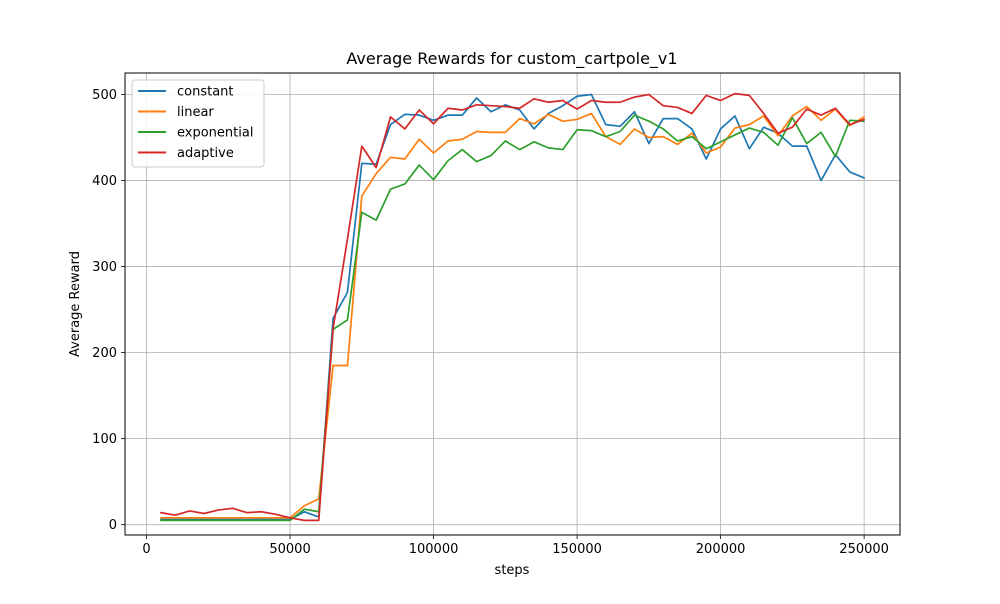  What do you see at coordinates (75, 304) in the screenshot?
I see `y-axis-label: Average Reward` at bounding box center [75, 304].